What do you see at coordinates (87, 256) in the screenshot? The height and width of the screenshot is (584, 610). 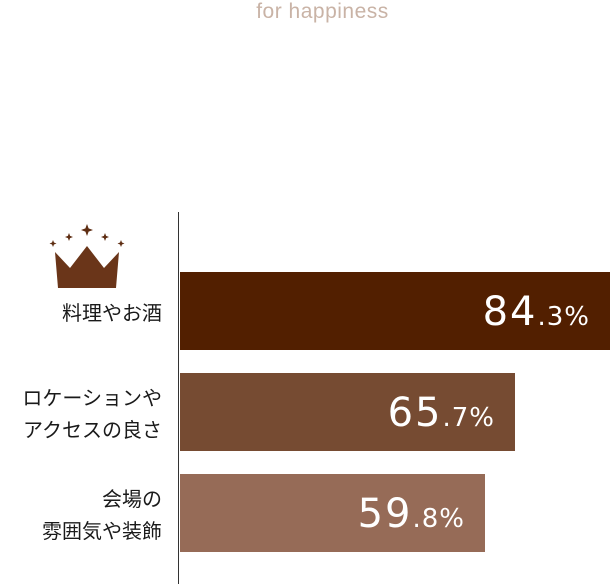 I see `crown-icon` at bounding box center [87, 256].